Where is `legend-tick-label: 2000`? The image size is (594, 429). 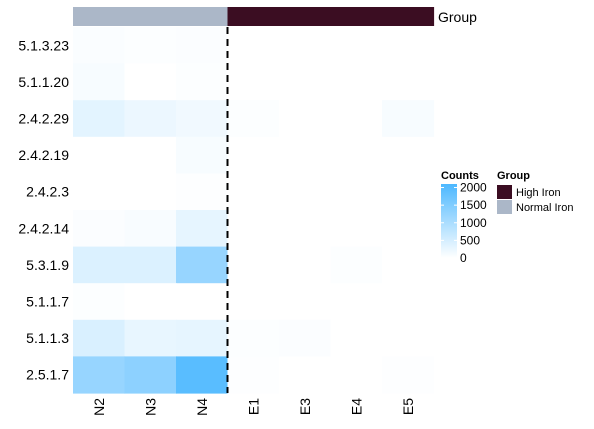
legend-tick-label: 2000 is located at coordinates (473, 188).